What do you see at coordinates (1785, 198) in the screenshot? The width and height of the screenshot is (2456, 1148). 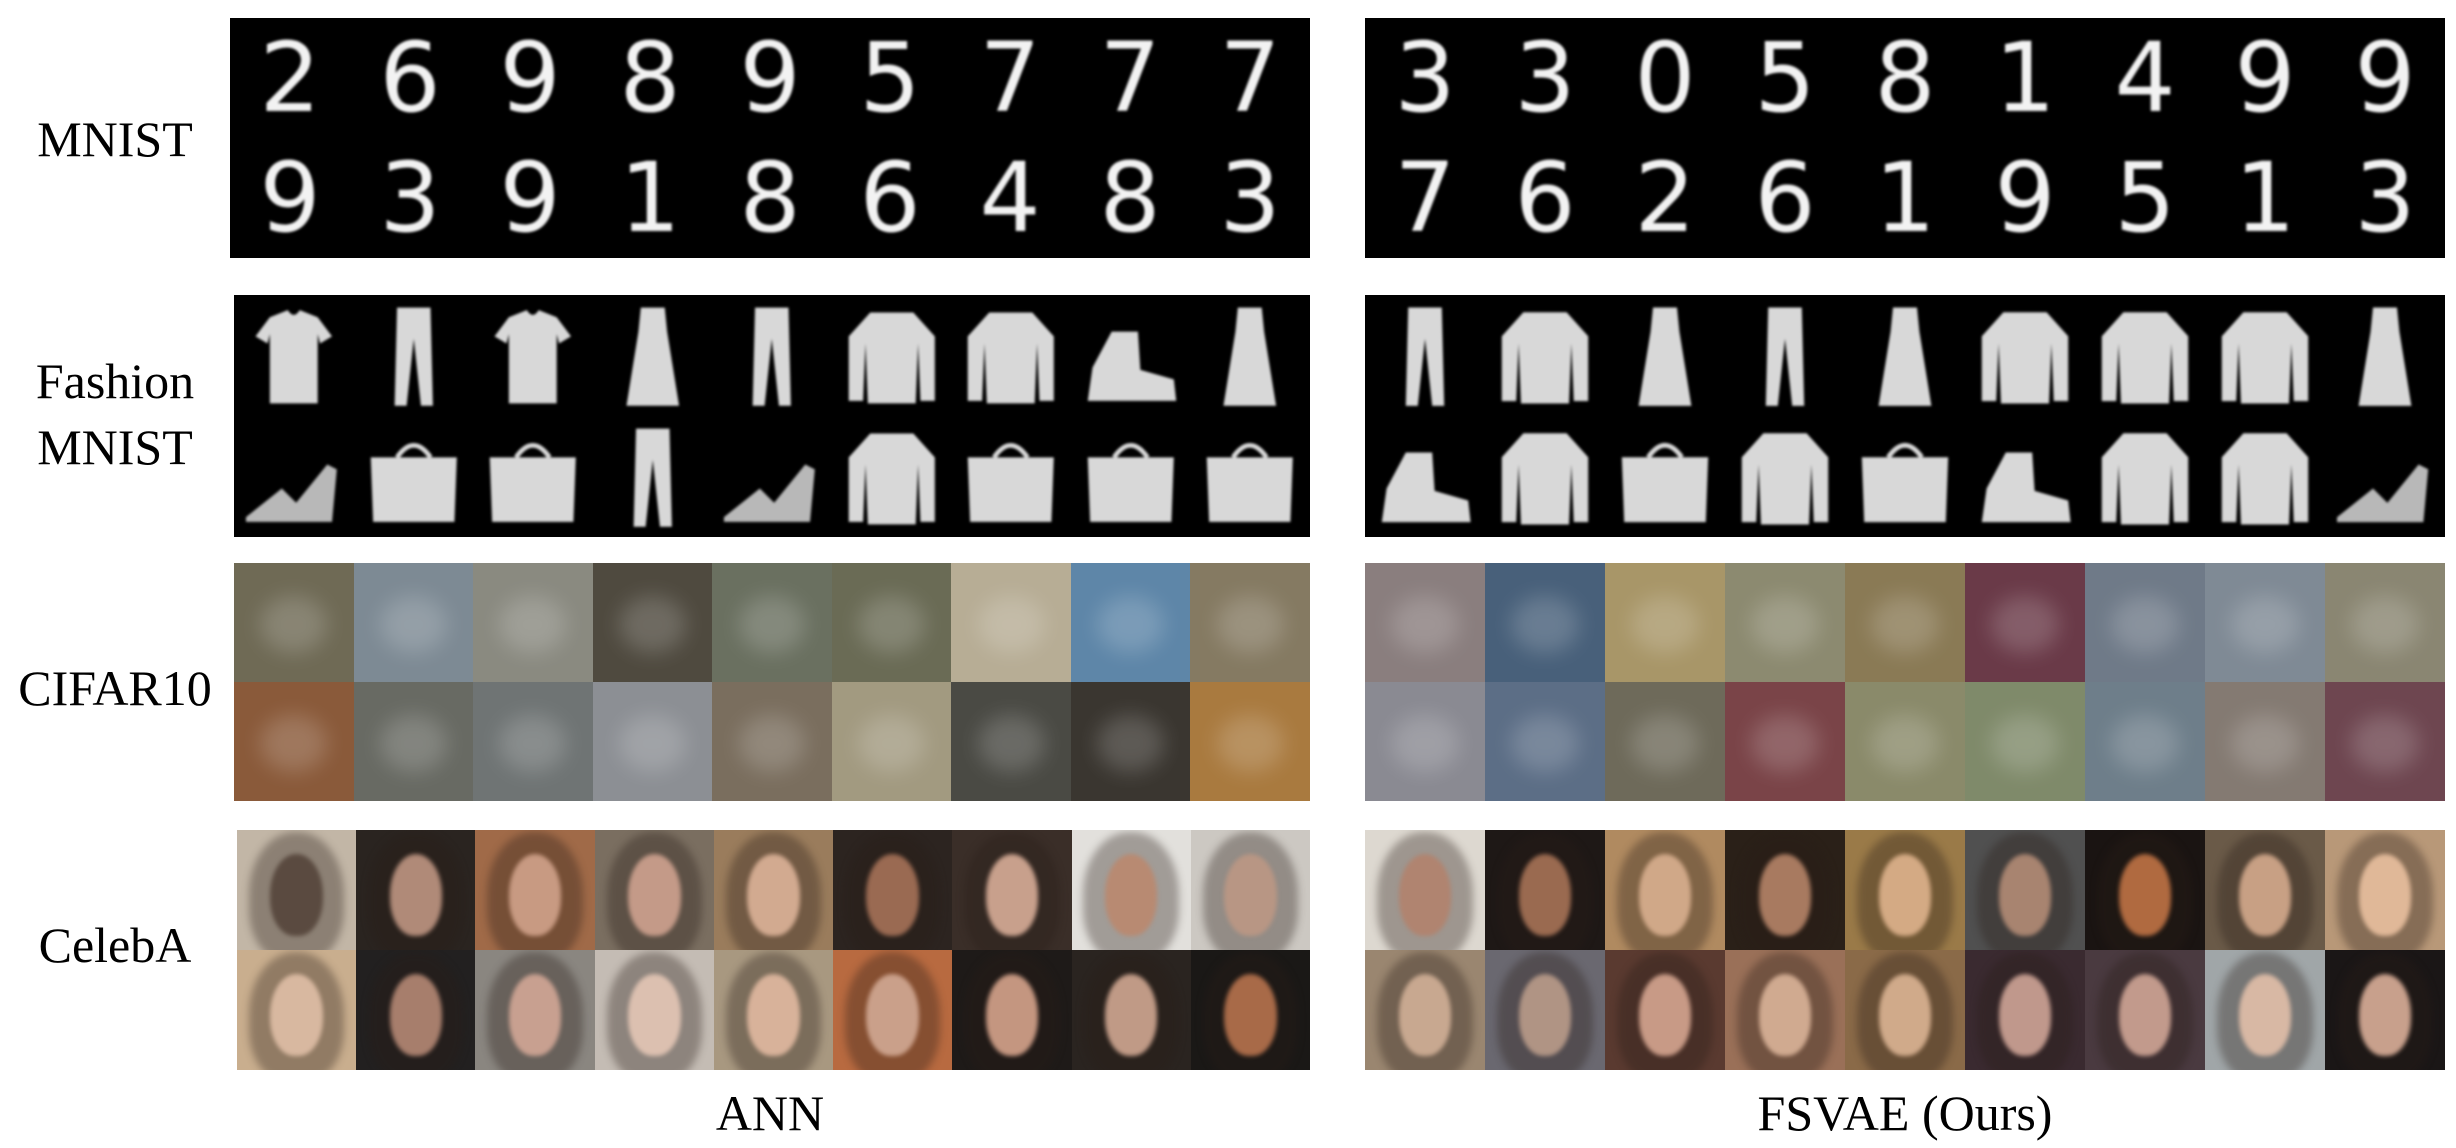 I see `mnist-sample: 6` at bounding box center [1785, 198].